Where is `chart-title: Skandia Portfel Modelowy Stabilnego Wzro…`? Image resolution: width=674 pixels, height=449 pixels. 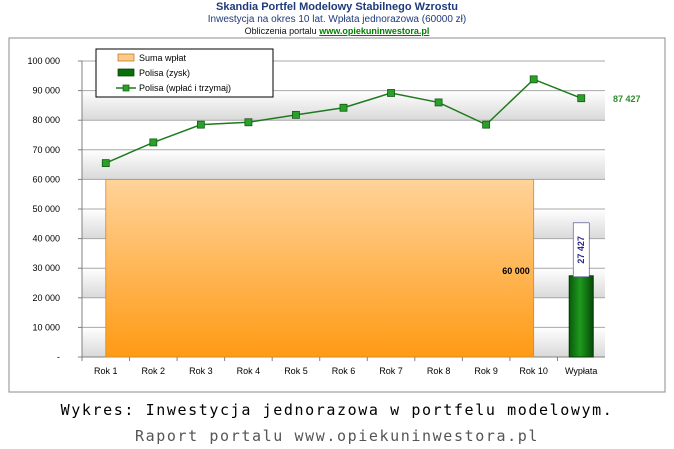
chart-title: Skandia Portfel Modelowy Stabilnego Wzro… is located at coordinates (337, 7).